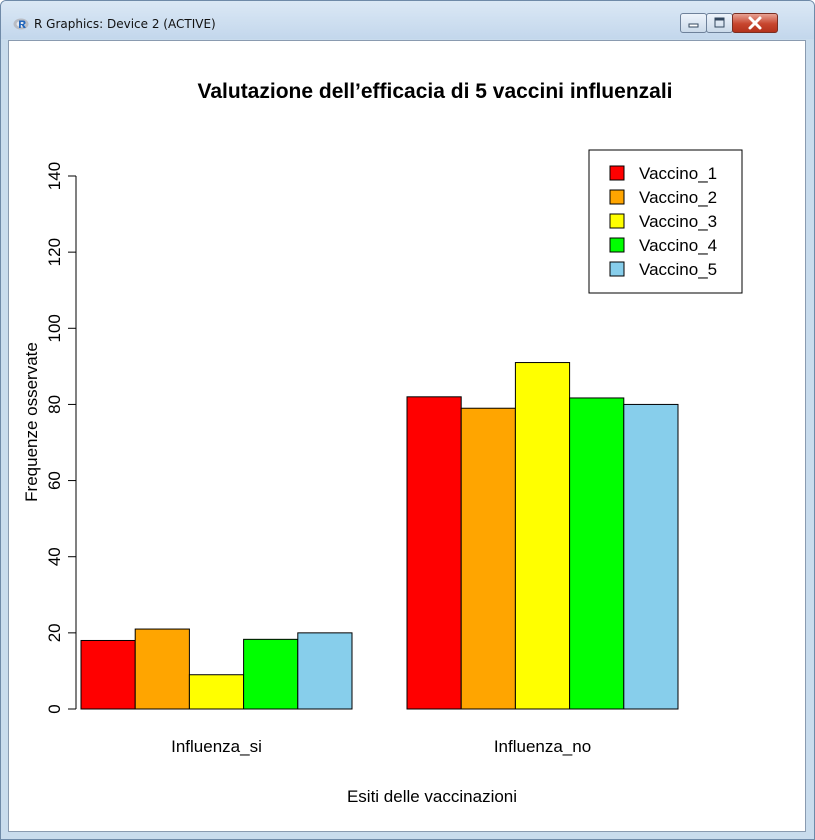 Image resolution: width=815 pixels, height=840 pixels. What do you see at coordinates (54, 708) in the screenshot?
I see `y-tick-label: 0` at bounding box center [54, 708].